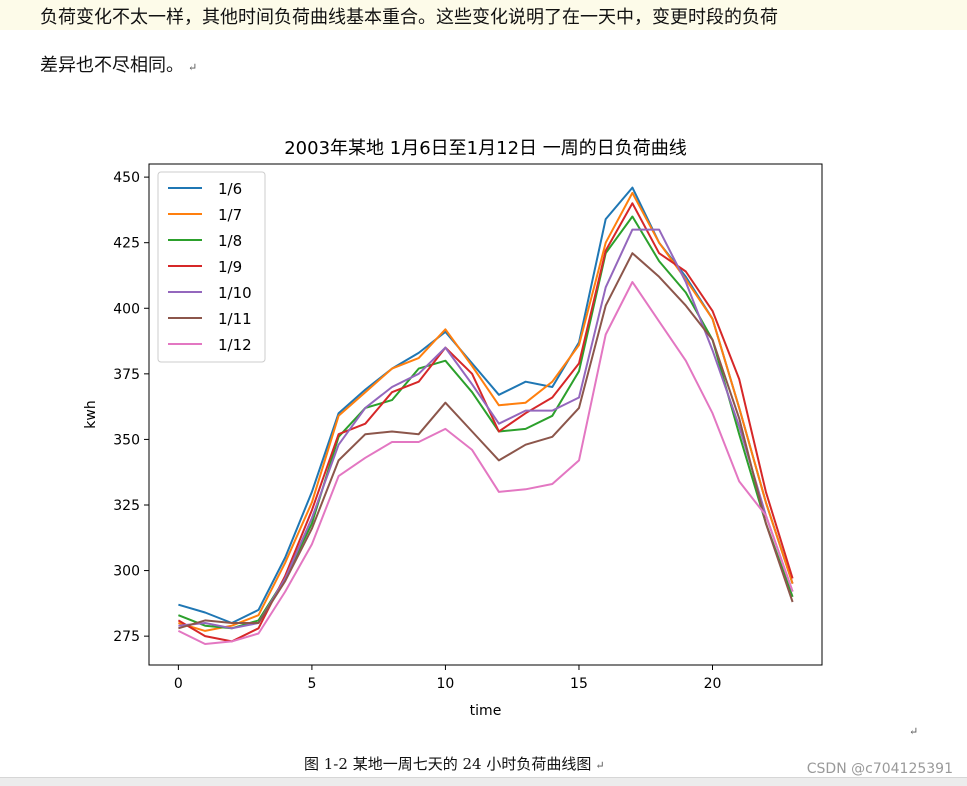  I want to click on csdn-watermark: CSDN @c704125391, so click(879, 769).